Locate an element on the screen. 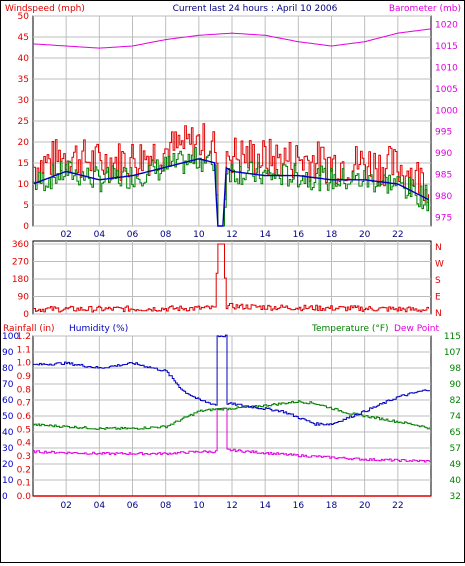  compass-tick-label: E is located at coordinates (438, 298).